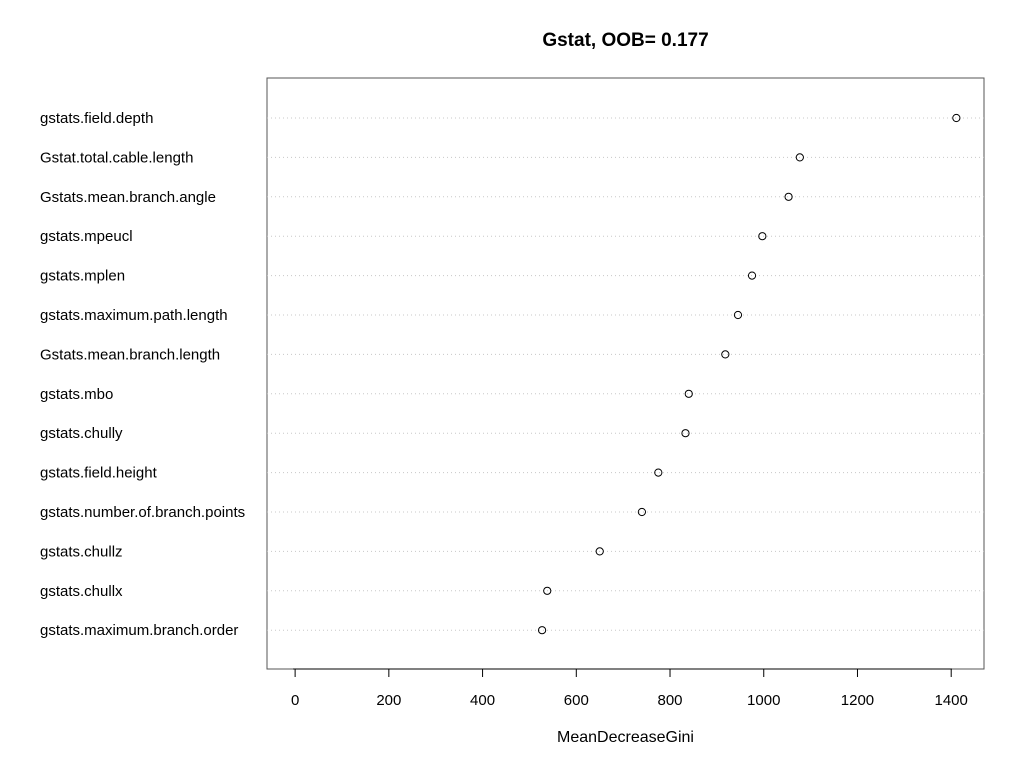 This screenshot has height=768, width=1024. What do you see at coordinates (81, 591) in the screenshot?
I see `category-label: gstats.chullx` at bounding box center [81, 591].